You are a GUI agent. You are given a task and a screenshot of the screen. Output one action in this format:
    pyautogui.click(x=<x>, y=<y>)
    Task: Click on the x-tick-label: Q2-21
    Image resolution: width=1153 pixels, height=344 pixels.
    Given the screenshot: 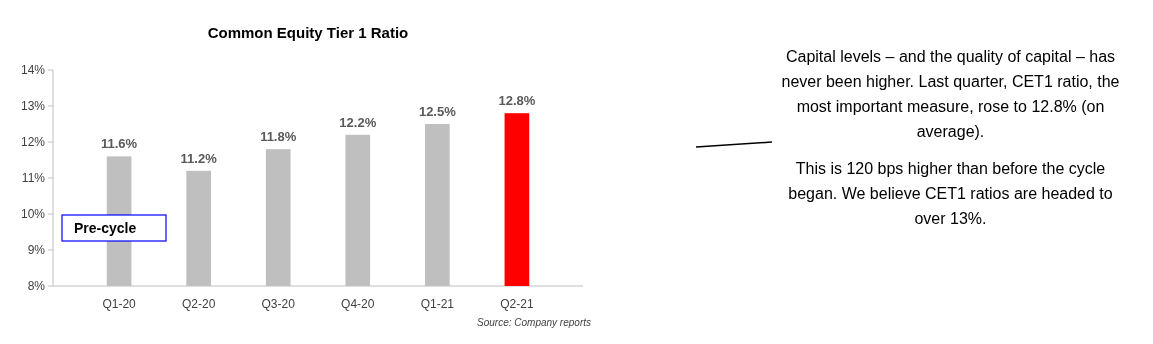 What is the action you would take?
    pyautogui.click(x=517, y=304)
    